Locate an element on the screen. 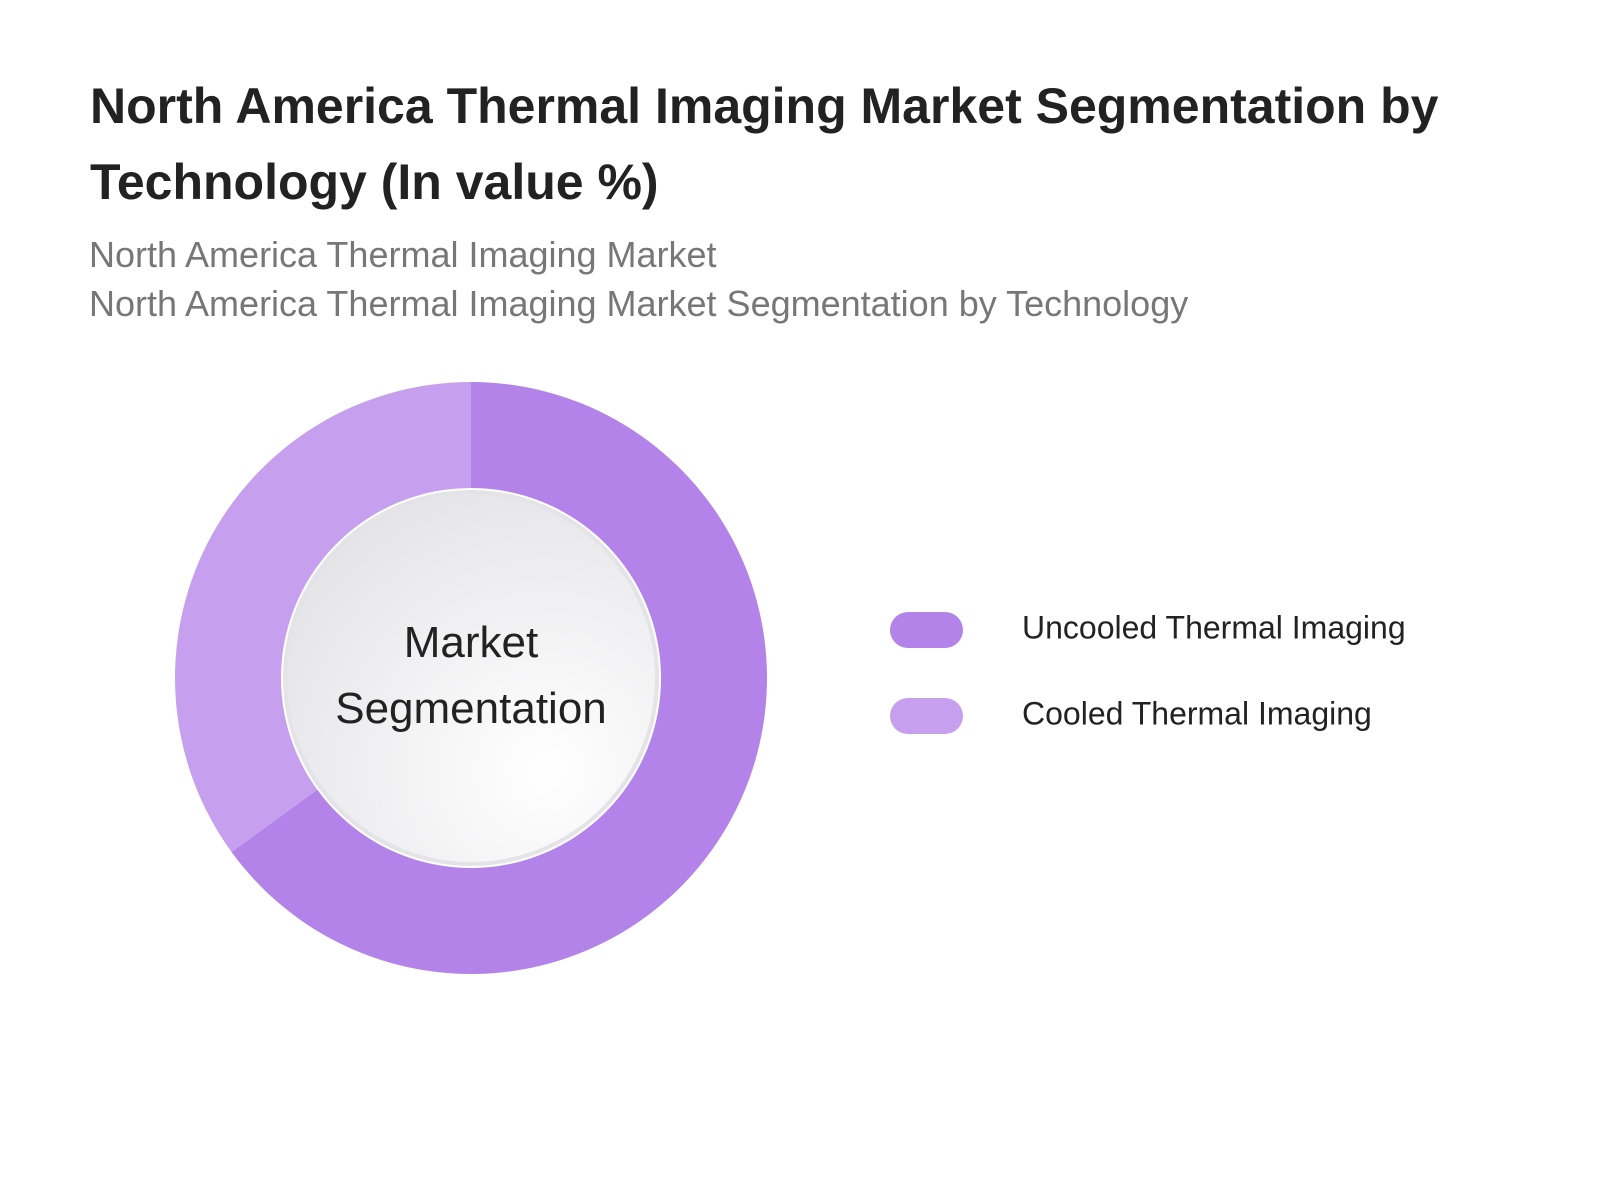  legend-label: Cooled Thermal Imaging is located at coordinates (1197, 713).